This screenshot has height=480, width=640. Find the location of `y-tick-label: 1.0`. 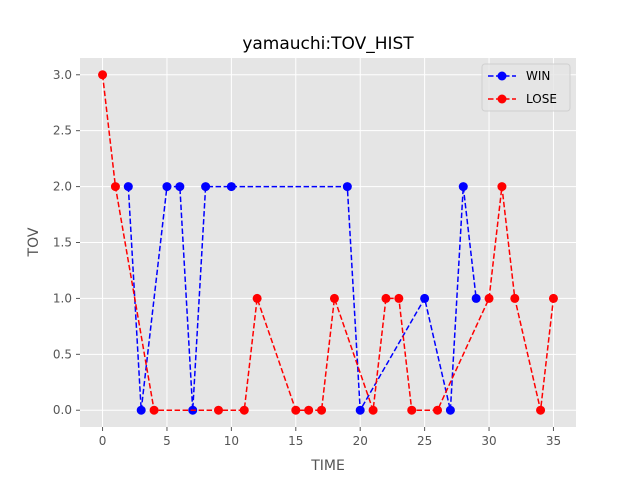

y-tick-label: 1.0 is located at coordinates (62, 298).